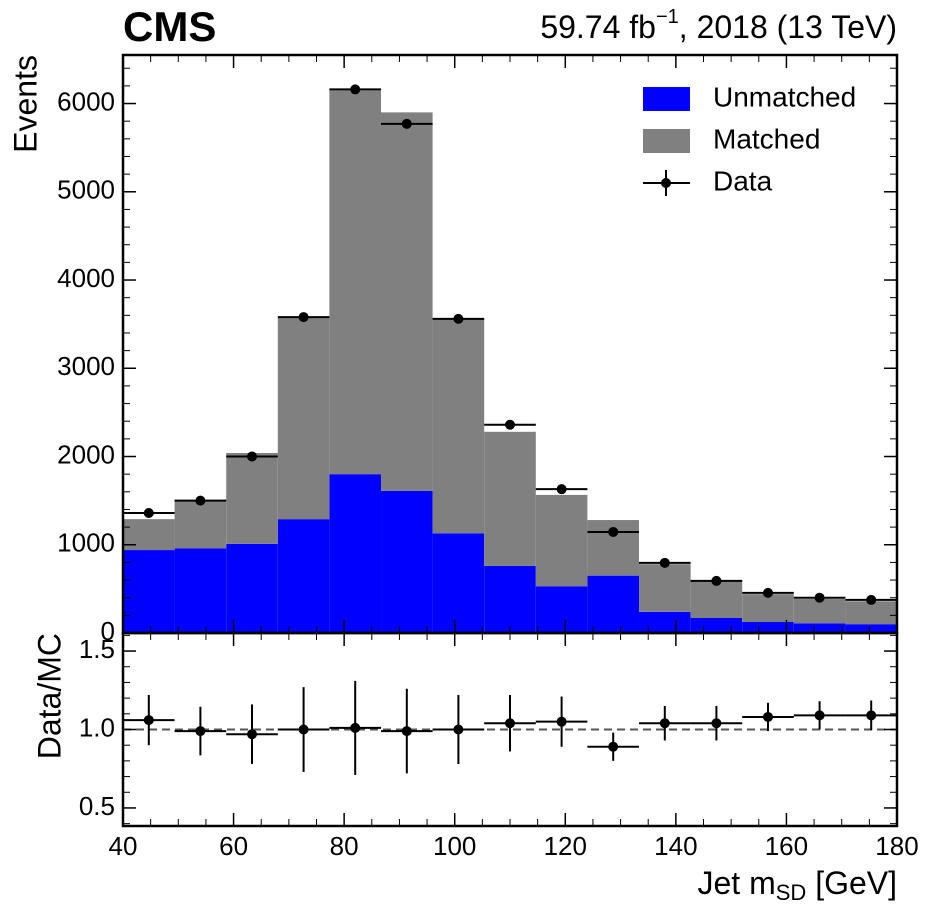  Describe the element at coordinates (25, 104) in the screenshot. I see `y-axis-label: Events` at that location.